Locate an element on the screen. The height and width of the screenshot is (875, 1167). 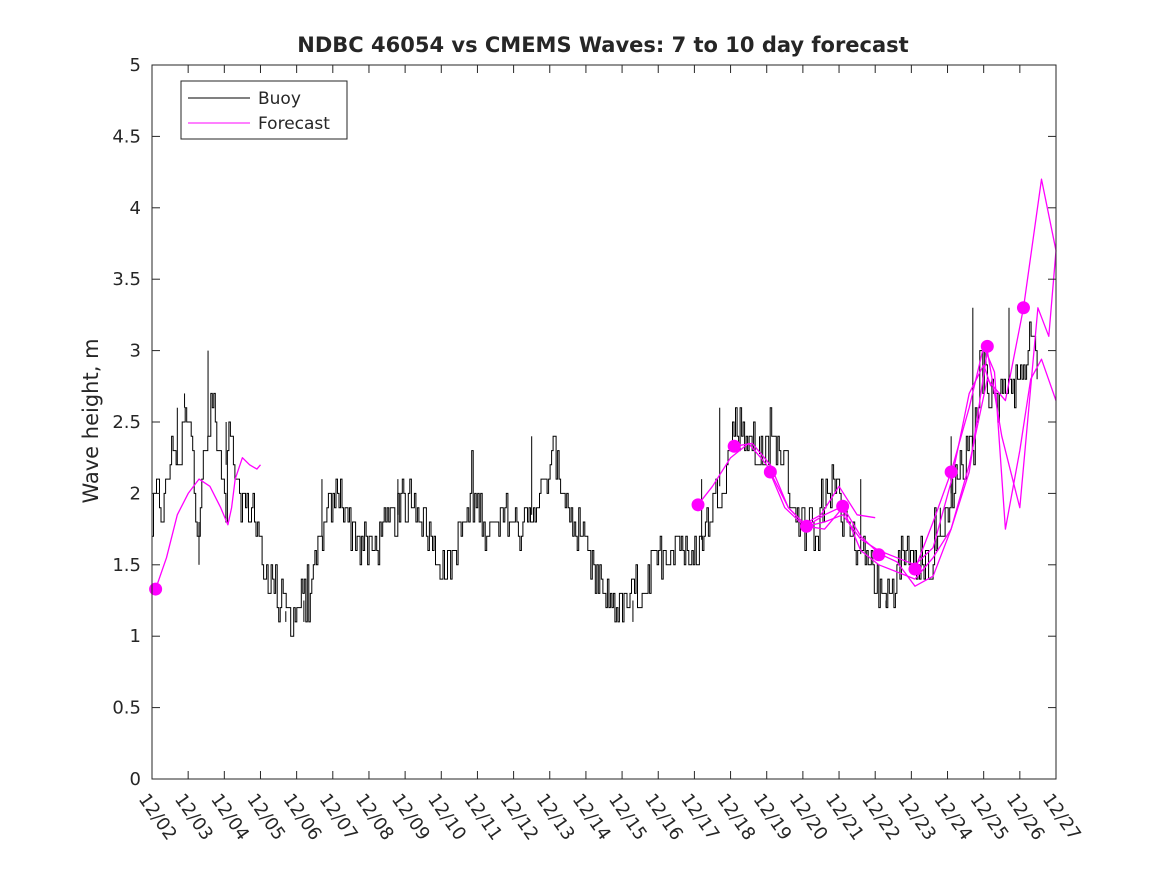
y-tick-label: 1 is located at coordinates (135, 636).